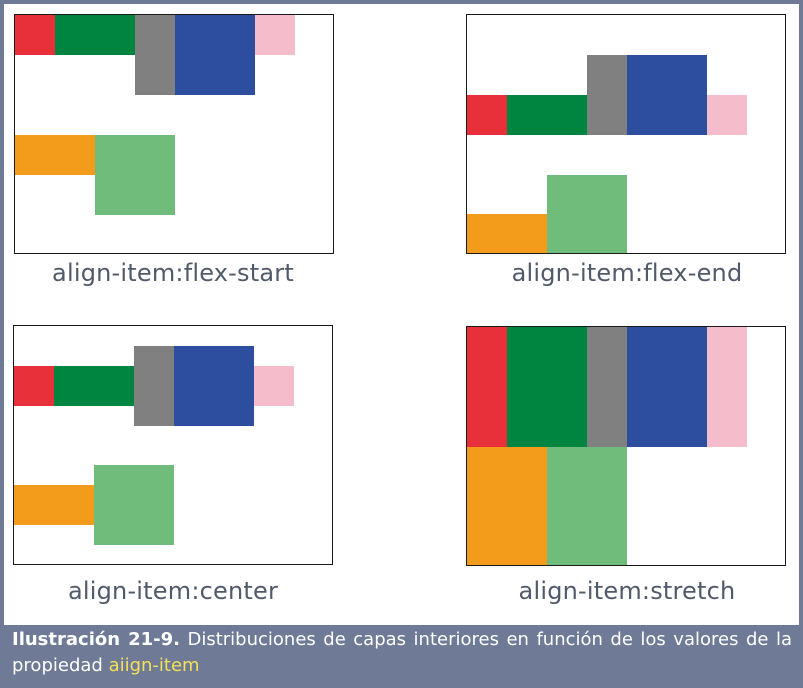 The image size is (803, 688). I want to click on panel-label-center: align-item:center, so click(173, 591).